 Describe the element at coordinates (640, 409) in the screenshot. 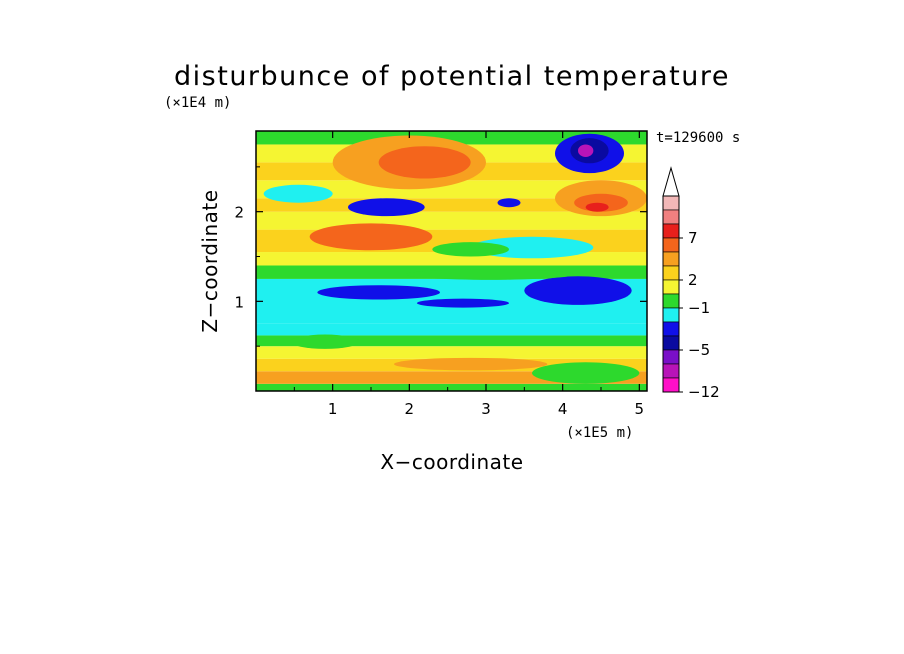

I see `x-tick-label: 5` at that location.